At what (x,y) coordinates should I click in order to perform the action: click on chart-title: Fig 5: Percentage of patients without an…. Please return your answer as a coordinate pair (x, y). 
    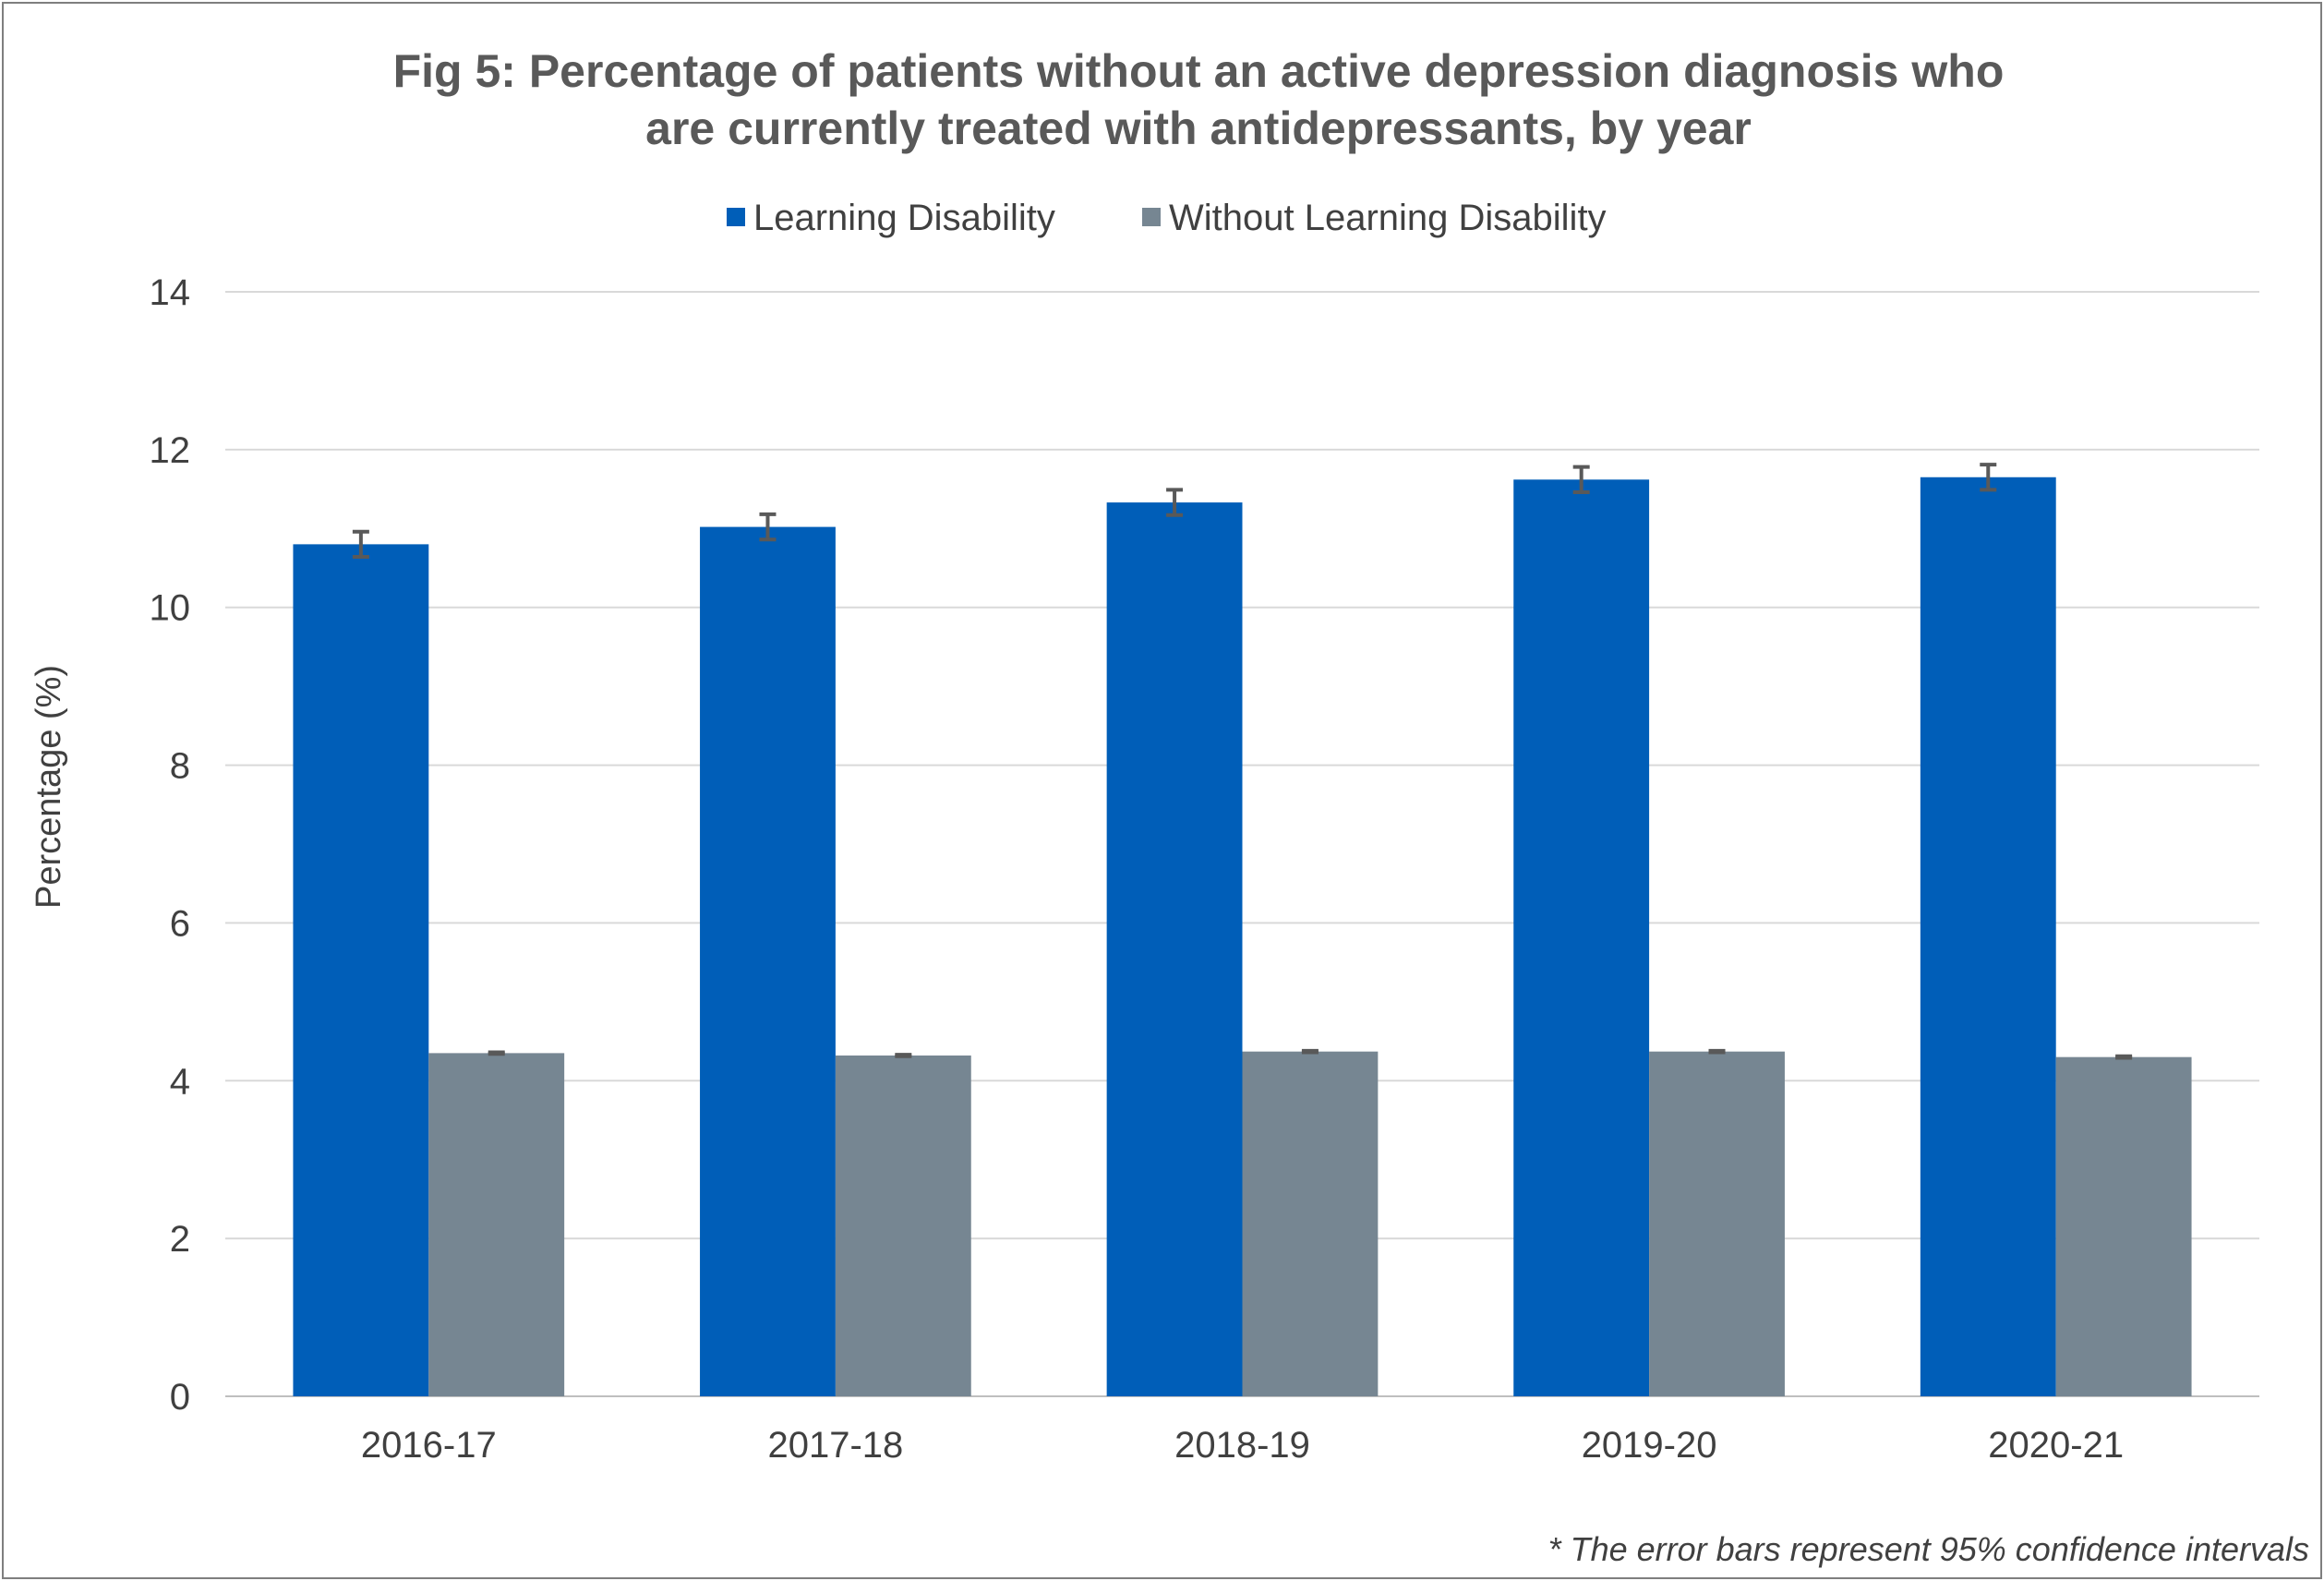
    Looking at the image, I should click on (1199, 99).